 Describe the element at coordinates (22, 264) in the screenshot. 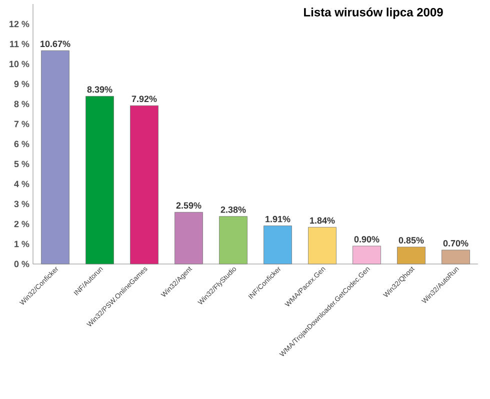

I see `y-tick-label: 0 %` at that location.